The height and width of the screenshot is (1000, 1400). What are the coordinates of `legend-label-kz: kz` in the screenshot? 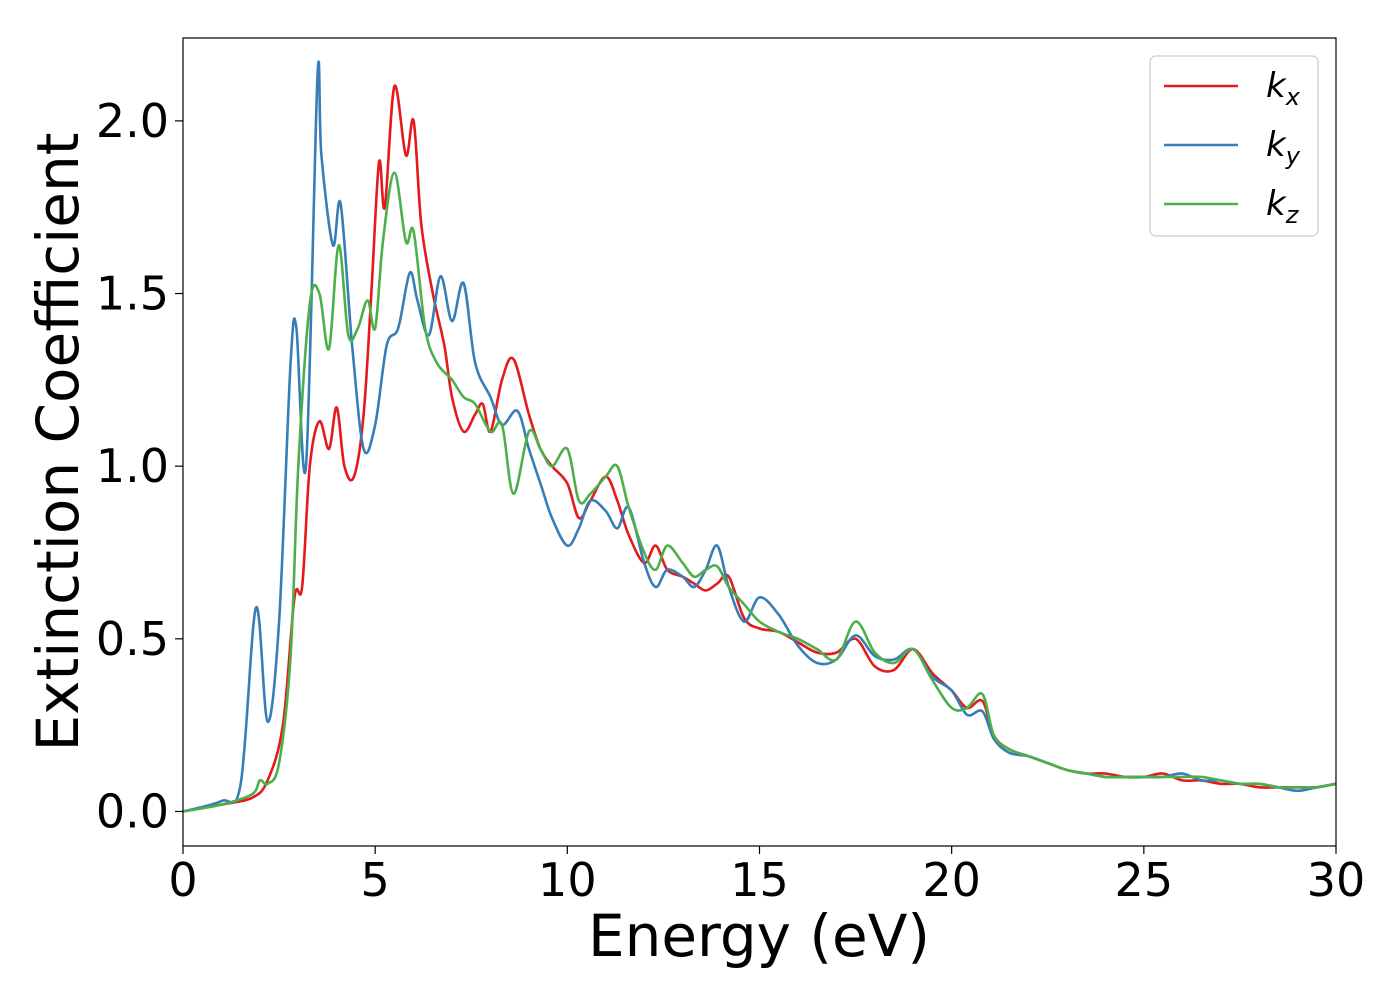 It's located at (1283, 206).